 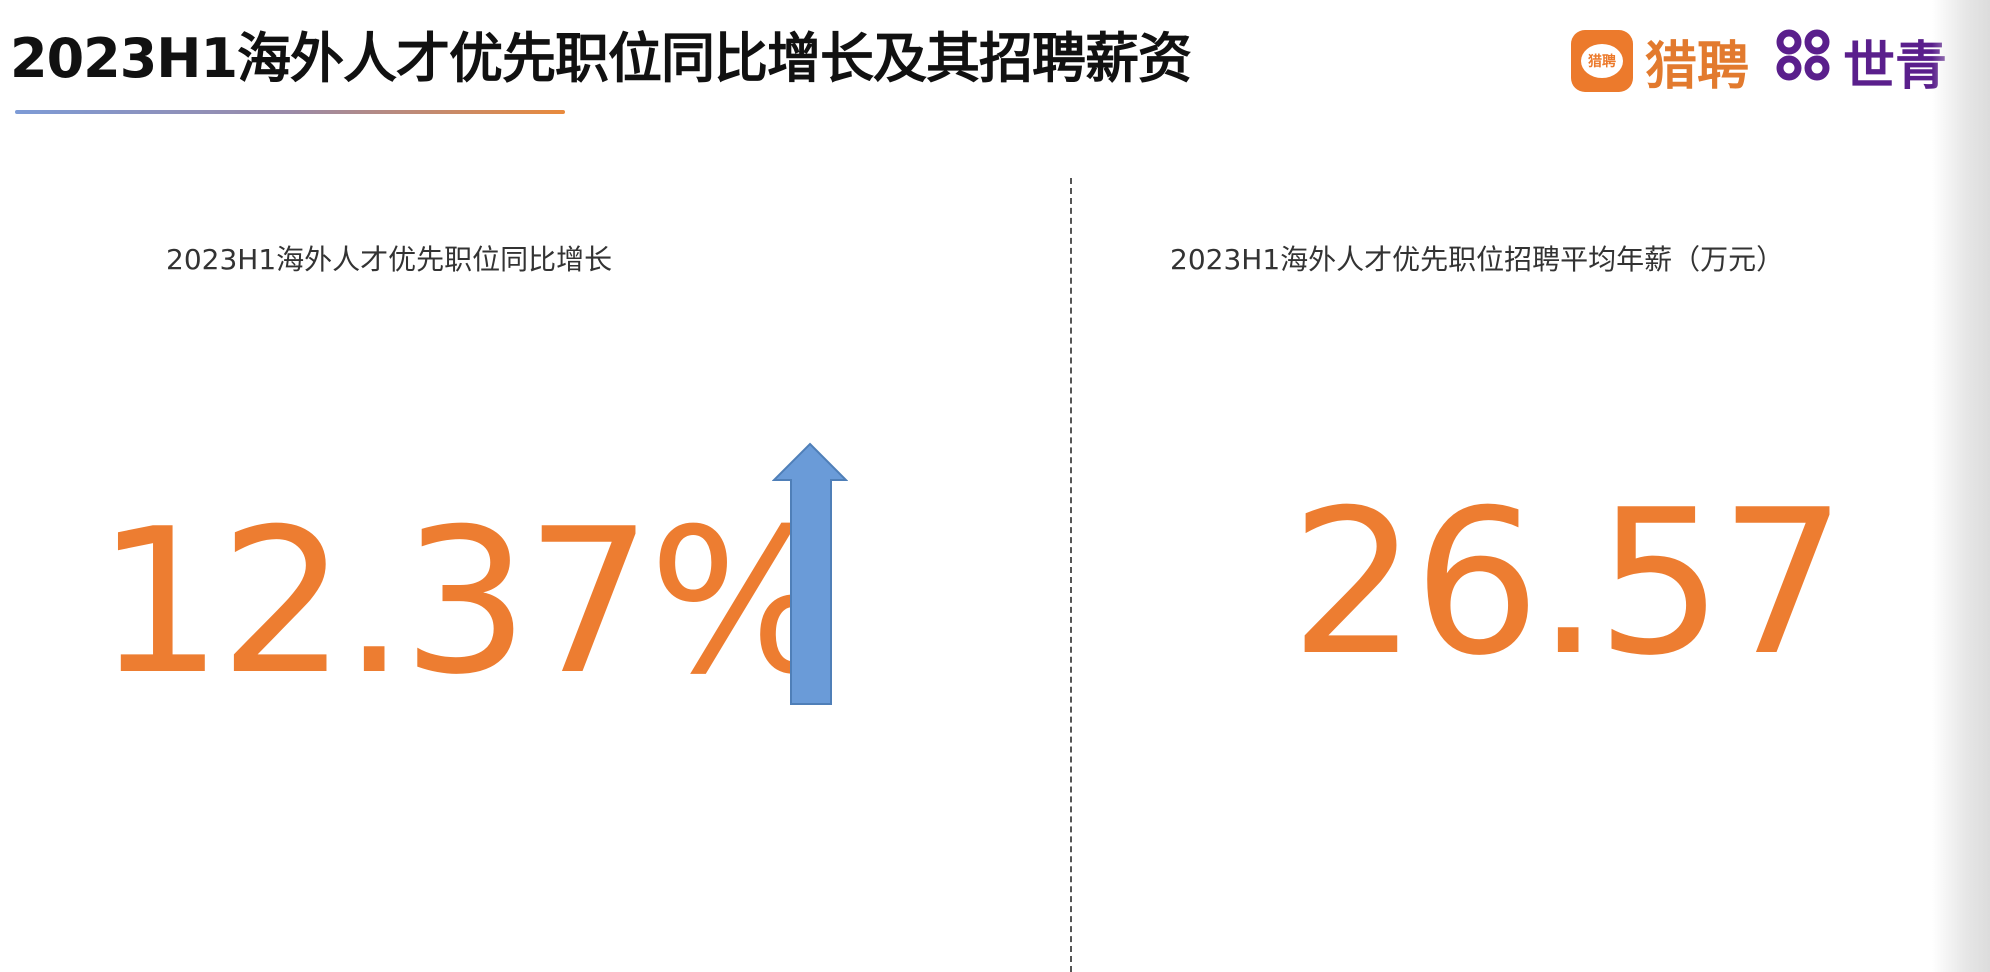 What do you see at coordinates (1477, 259) in the screenshot?
I see `right-subtitle: 2023H1海外人才优先职位招聘平均年薪（万元）` at bounding box center [1477, 259].